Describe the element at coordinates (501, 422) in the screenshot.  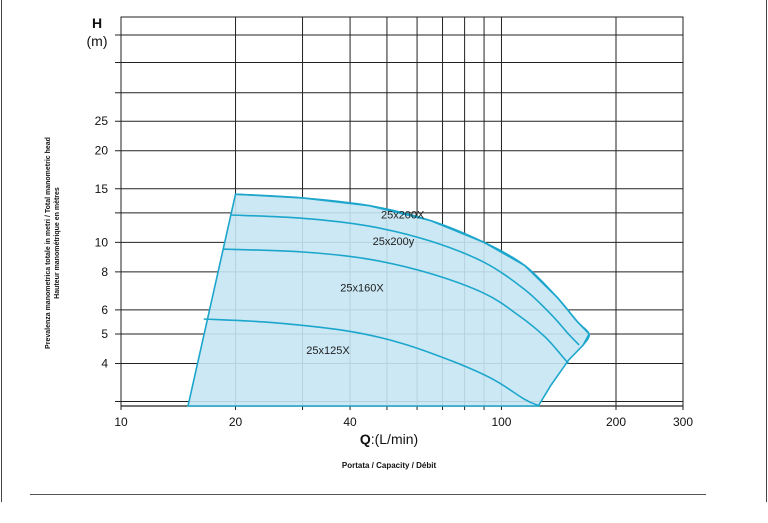
I see `x-tick-label: 100` at that location.